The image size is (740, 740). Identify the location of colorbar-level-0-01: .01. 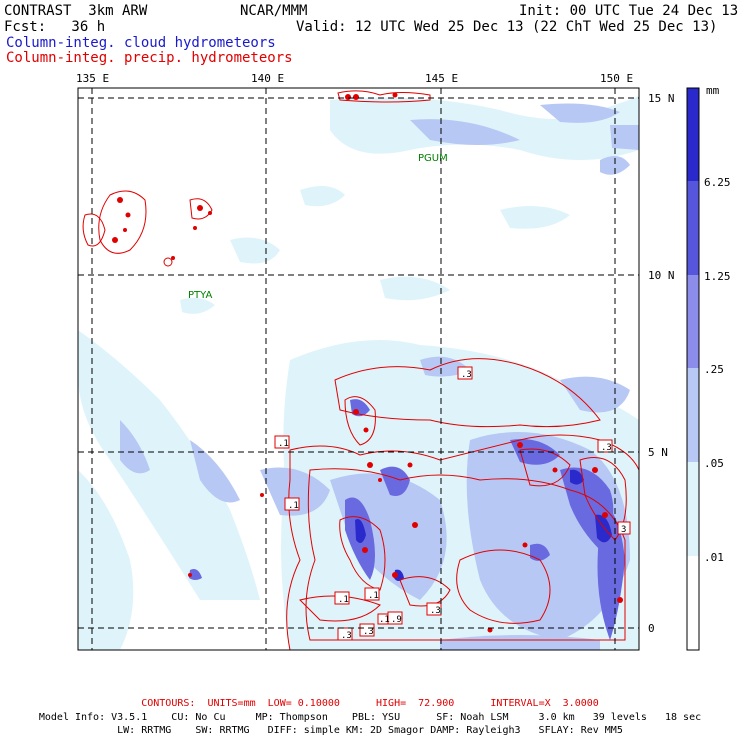
(714, 557).